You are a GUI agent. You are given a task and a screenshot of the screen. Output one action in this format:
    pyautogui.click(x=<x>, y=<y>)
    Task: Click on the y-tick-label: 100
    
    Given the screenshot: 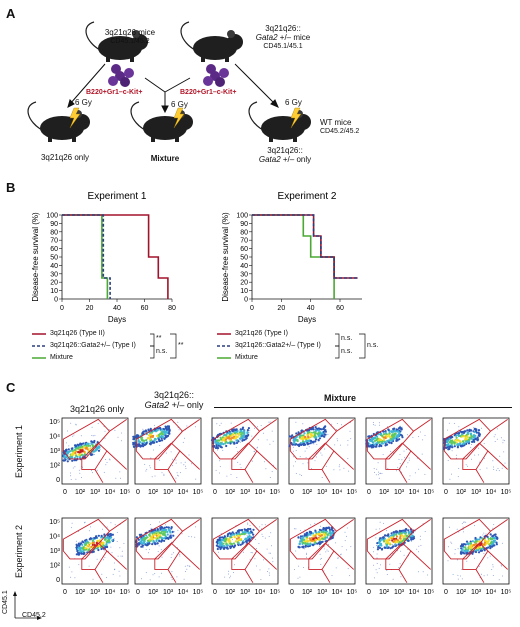 What is the action you would take?
    pyautogui.click(x=52, y=216)
    